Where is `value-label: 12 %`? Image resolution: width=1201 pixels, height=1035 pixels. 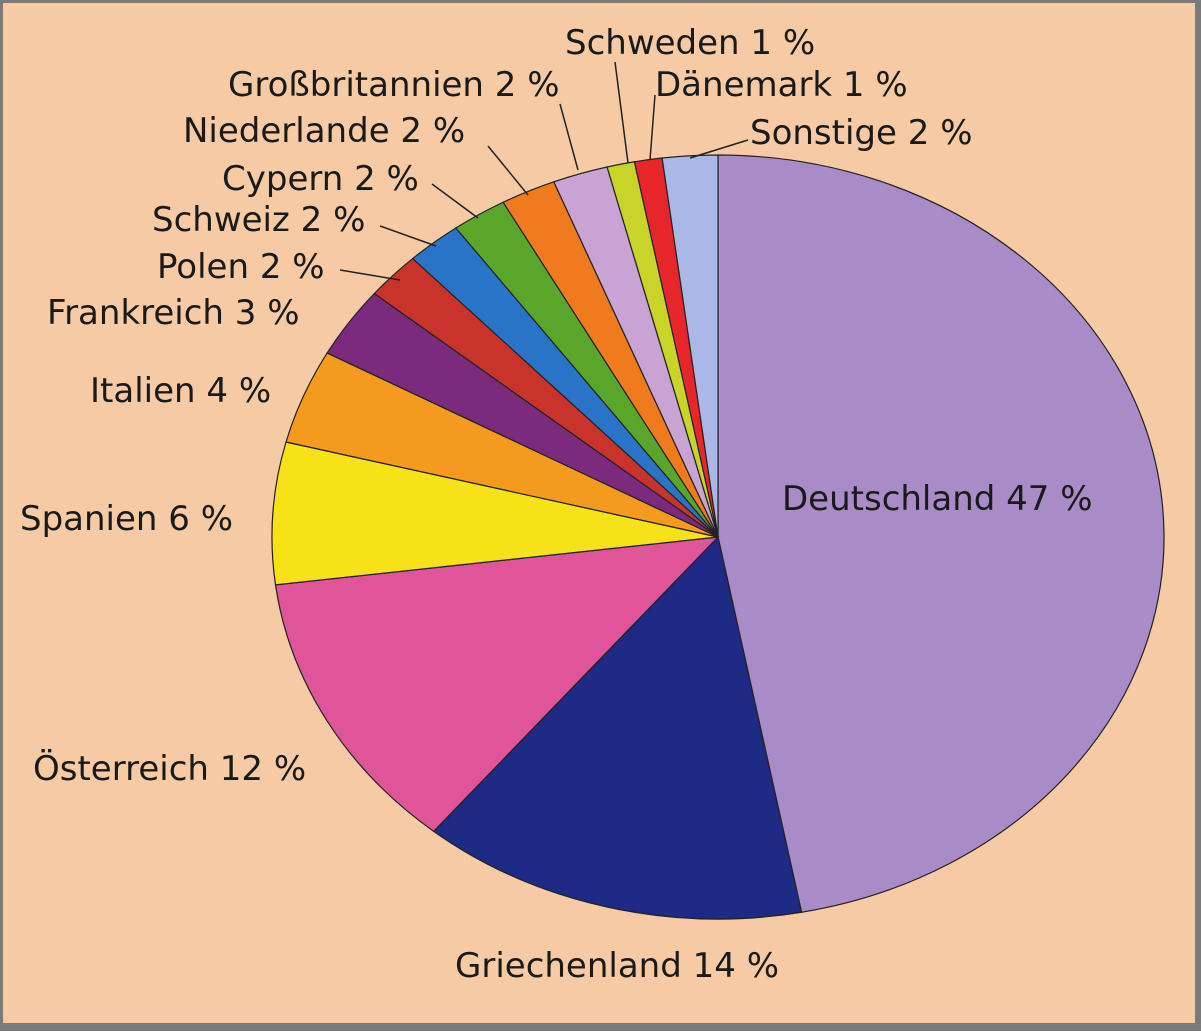
value-label: 12 % is located at coordinates (263, 769).